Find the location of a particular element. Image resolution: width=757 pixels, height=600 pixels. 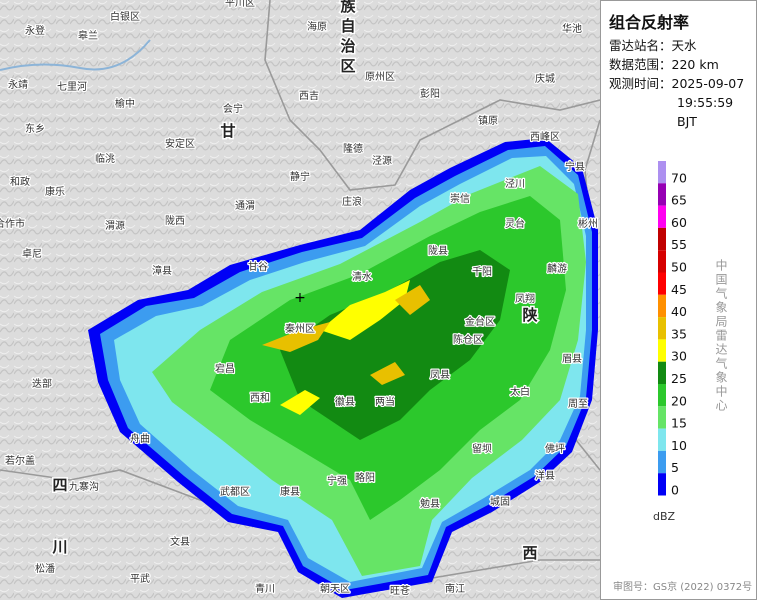

place-label: 眉县 is located at coordinates (572, 359).